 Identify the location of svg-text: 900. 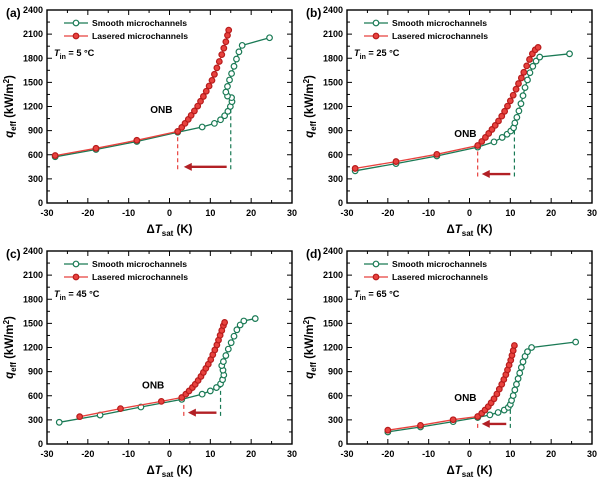
(335, 372).